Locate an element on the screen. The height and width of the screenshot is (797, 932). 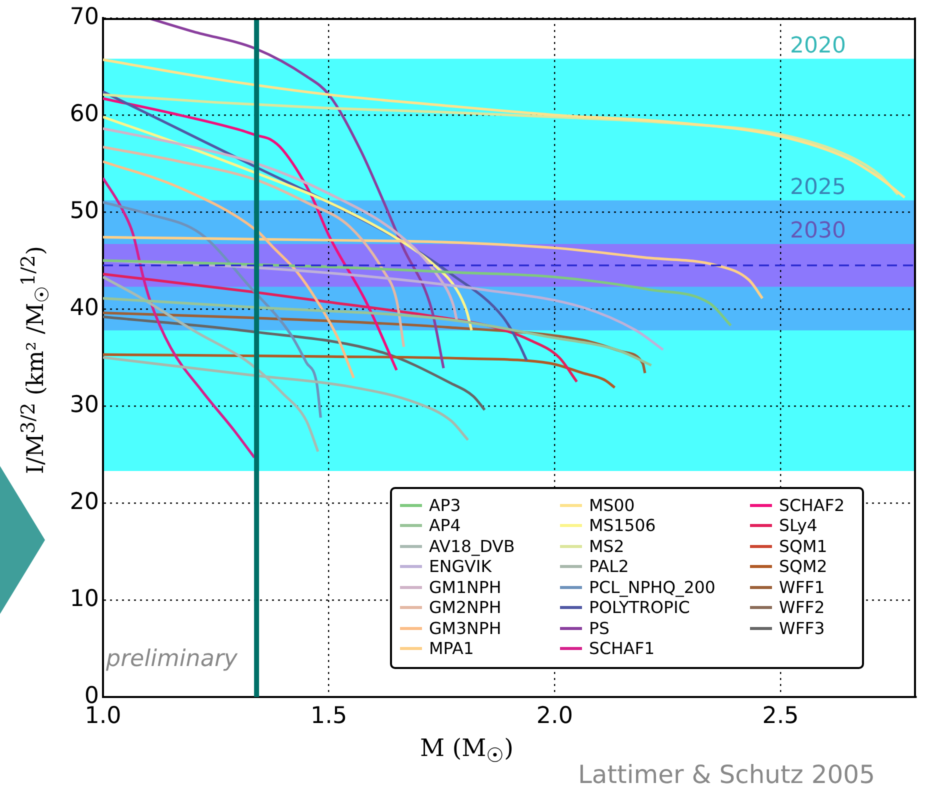
y-tick-label: 40 is located at coordinates (84, 307).